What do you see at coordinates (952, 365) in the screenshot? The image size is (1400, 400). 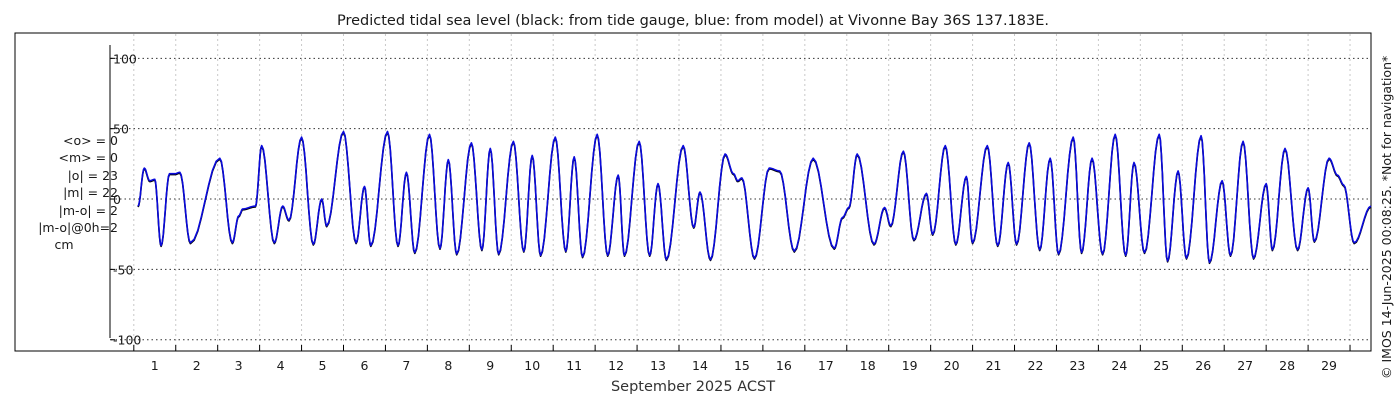 I see `x-tick-label: 20` at bounding box center [952, 365].